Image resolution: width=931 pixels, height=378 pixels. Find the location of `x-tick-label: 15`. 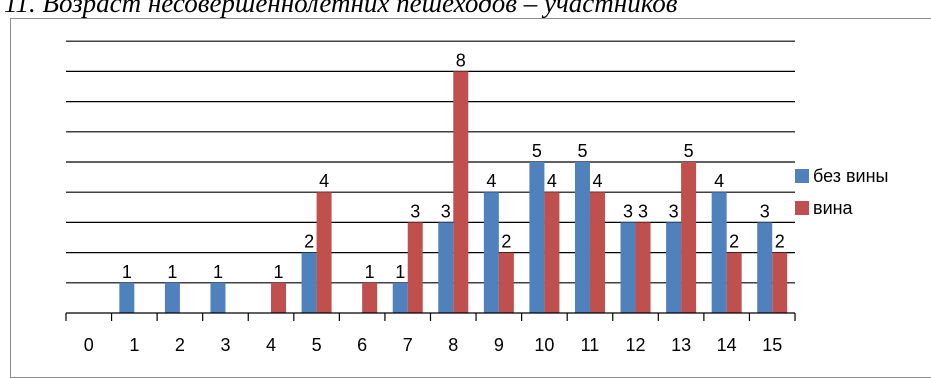

x-tick-label: 15 is located at coordinates (772, 345).